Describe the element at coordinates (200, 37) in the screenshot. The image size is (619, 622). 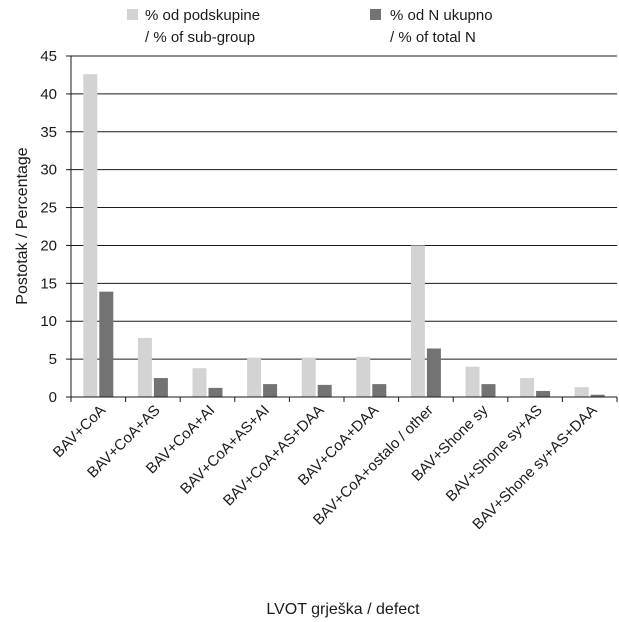
I see `legend-label-subgroup-line2: / % of sub-group` at that location.